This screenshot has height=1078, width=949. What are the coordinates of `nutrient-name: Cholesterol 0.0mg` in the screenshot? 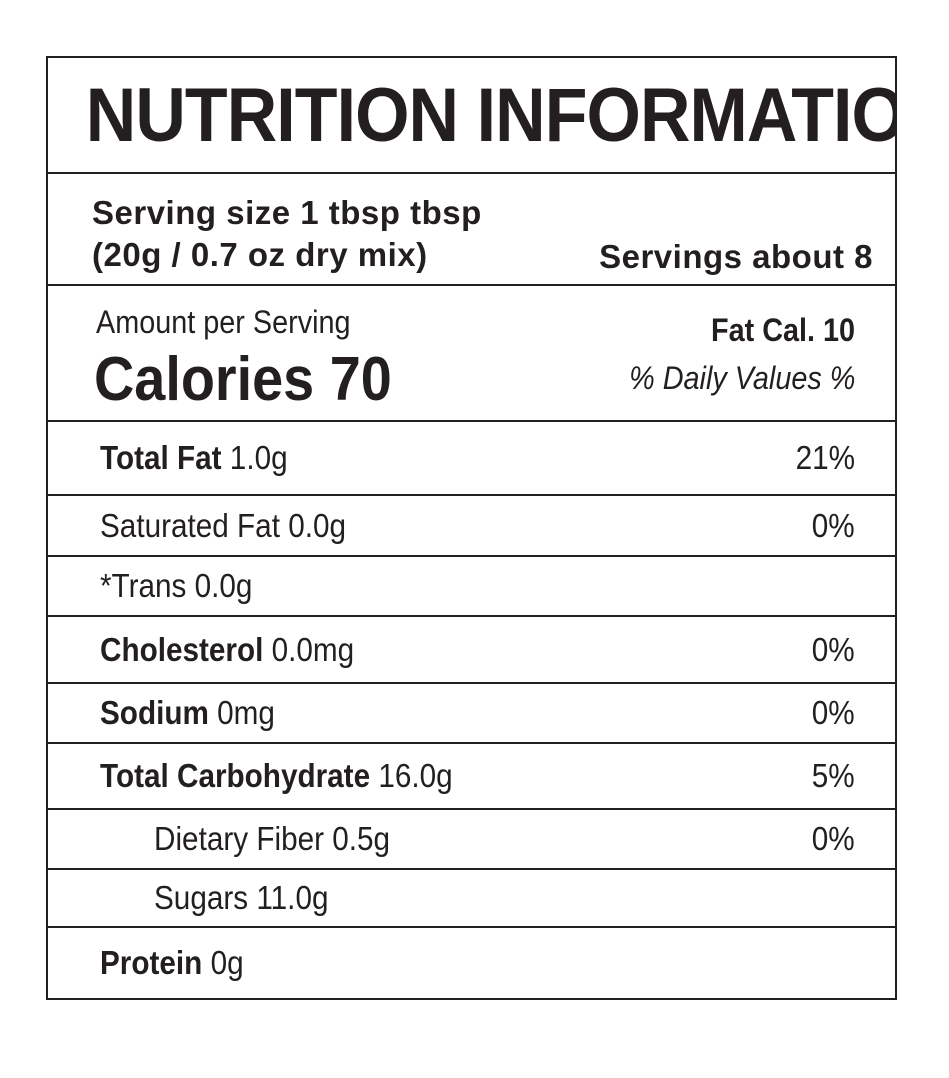 It's located at (227, 650).